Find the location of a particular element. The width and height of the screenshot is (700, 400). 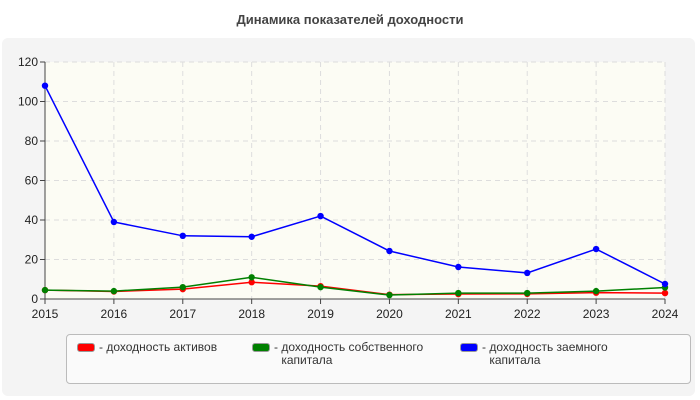

x-tick-label: 2015 is located at coordinates (45, 314).